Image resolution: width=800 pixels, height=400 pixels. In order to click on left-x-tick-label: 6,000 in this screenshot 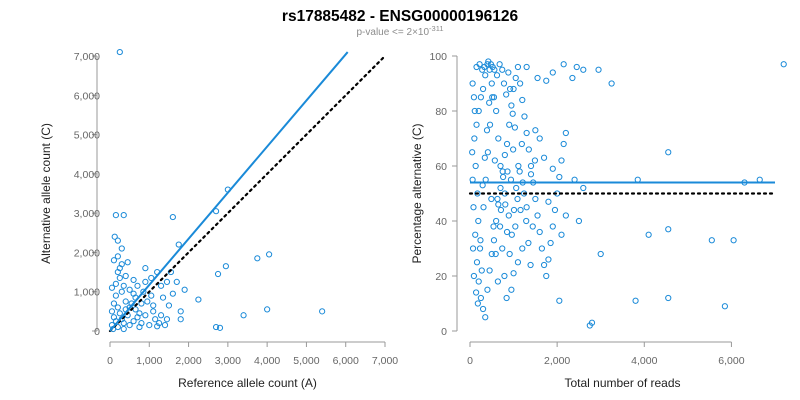, I will do `click(346, 361)`.